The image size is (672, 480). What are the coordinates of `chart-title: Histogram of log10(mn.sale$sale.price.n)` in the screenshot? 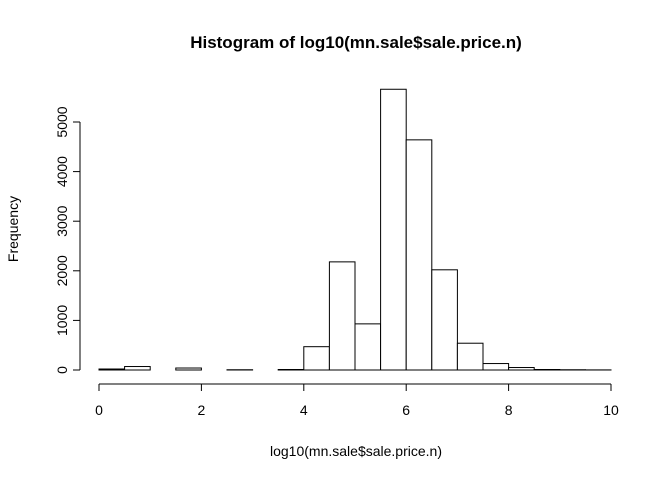 It's located at (356, 42).